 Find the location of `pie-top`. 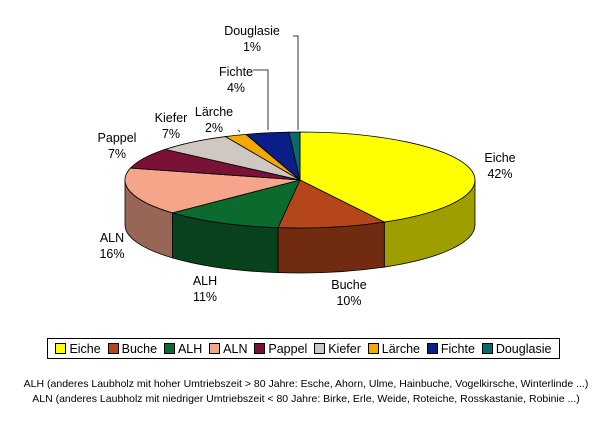

pie-top is located at coordinates (300, 180).